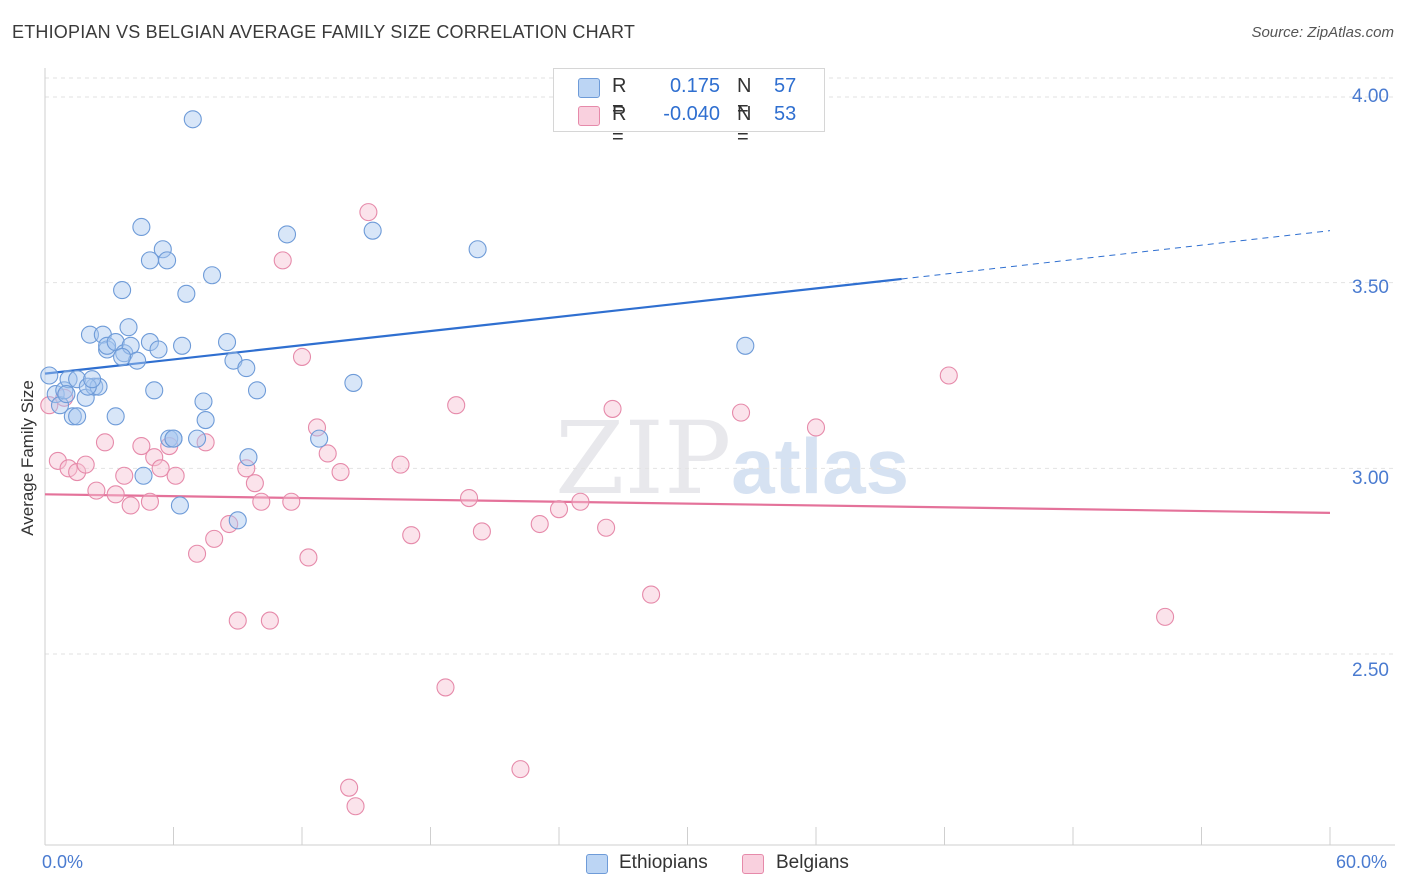 This screenshot has width=1406, height=892. I want to click on series-label-ethiopians: Ethiopians, so click(663, 862).